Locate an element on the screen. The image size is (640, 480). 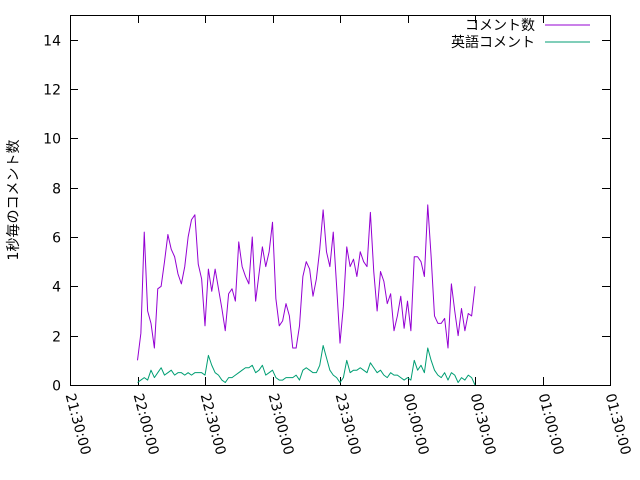
legend-label: コメント数 is located at coordinates (500, 26).